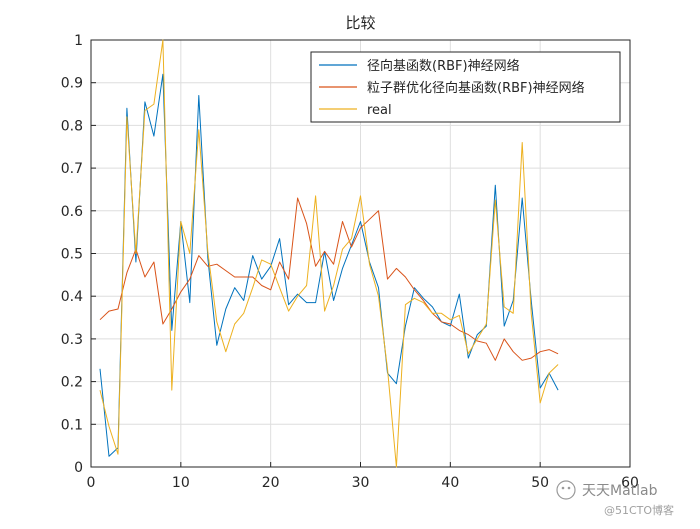 Image resolution: width=700 pixels, height=529 pixels. I want to click on x-tick-label: 40, so click(450, 483).